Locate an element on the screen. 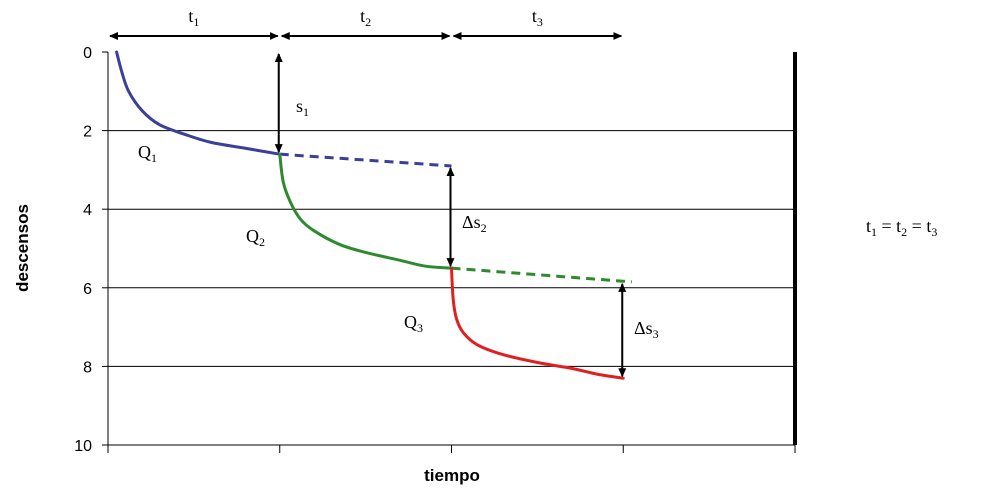 This screenshot has height=489, width=985. y-tick-label: 0 is located at coordinates (87, 53).